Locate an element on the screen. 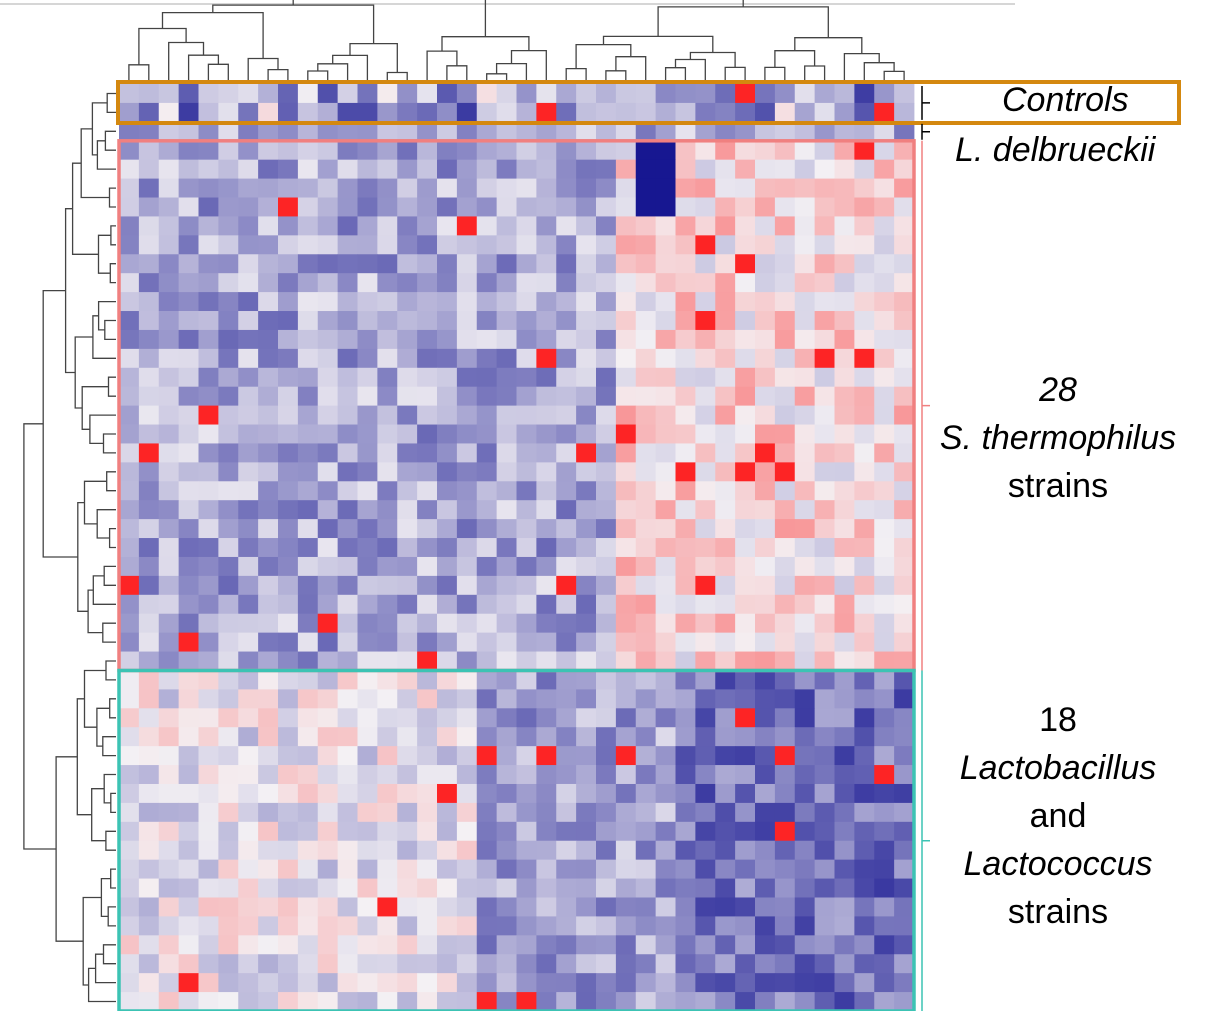 The height and width of the screenshot is (1011, 1211). row-dendrogram-branch is located at coordinates (110, 840).